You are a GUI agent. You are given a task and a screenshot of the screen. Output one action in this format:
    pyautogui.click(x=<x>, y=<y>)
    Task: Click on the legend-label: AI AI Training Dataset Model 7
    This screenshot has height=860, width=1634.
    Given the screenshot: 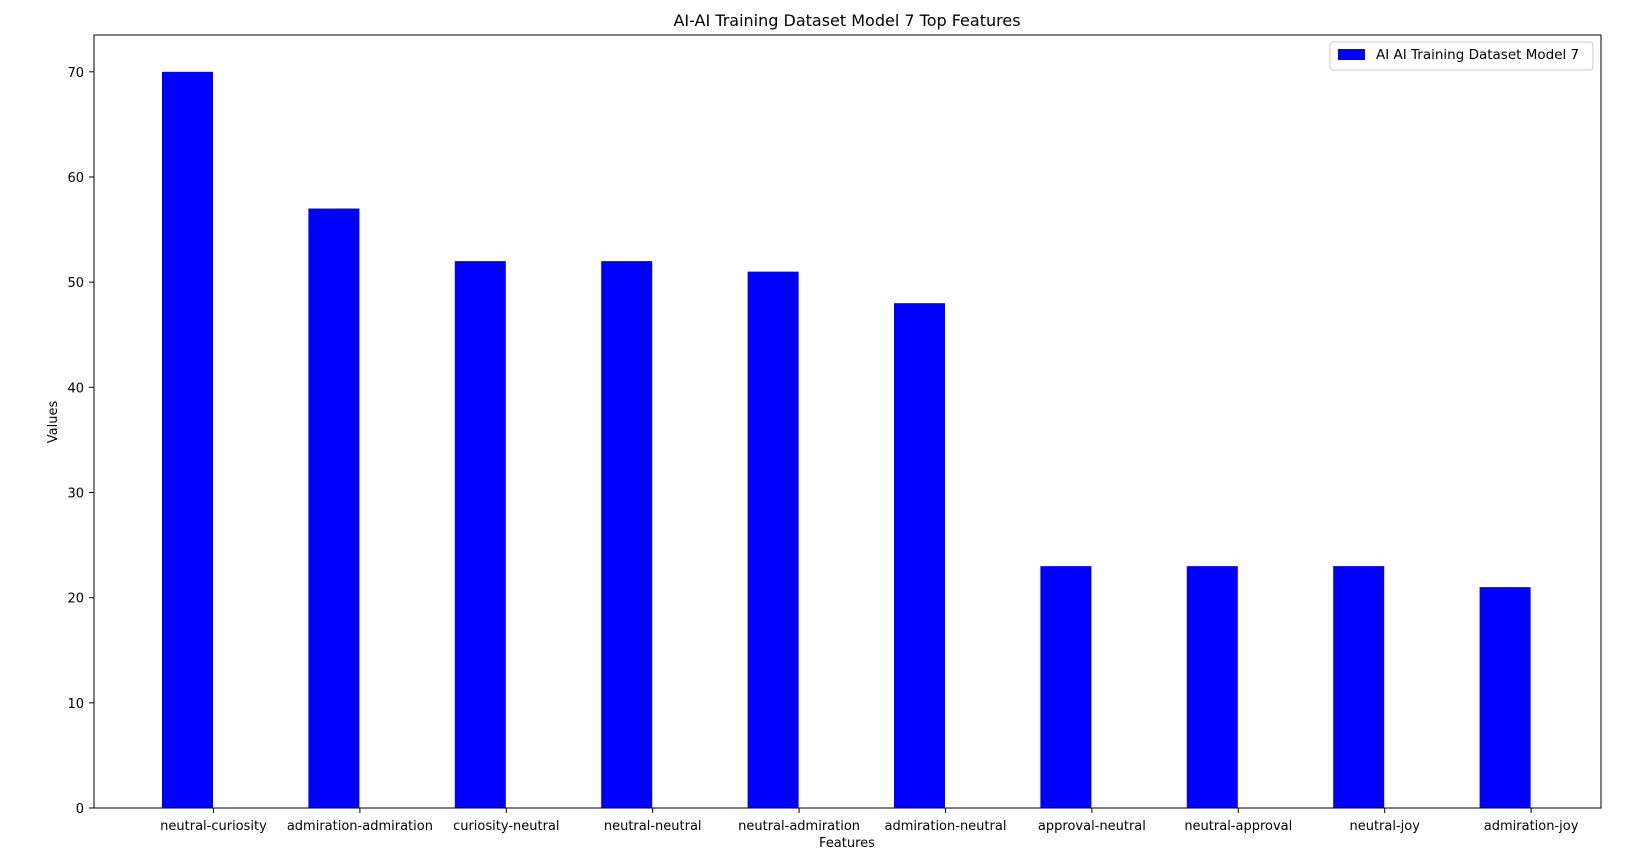 What is the action you would take?
    pyautogui.click(x=1477, y=55)
    